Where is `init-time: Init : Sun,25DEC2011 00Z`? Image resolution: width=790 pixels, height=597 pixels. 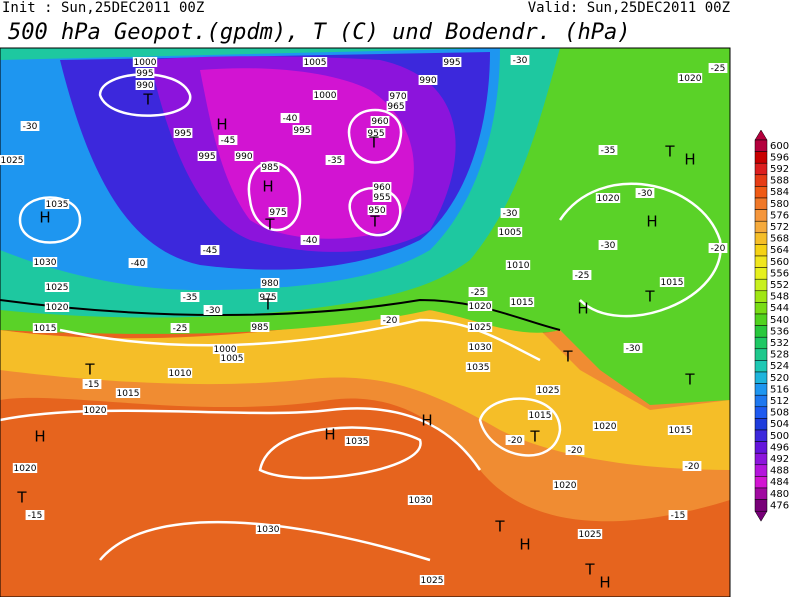 init-time: Init : Sun,25DEC2011 00Z is located at coordinates (103, 8).